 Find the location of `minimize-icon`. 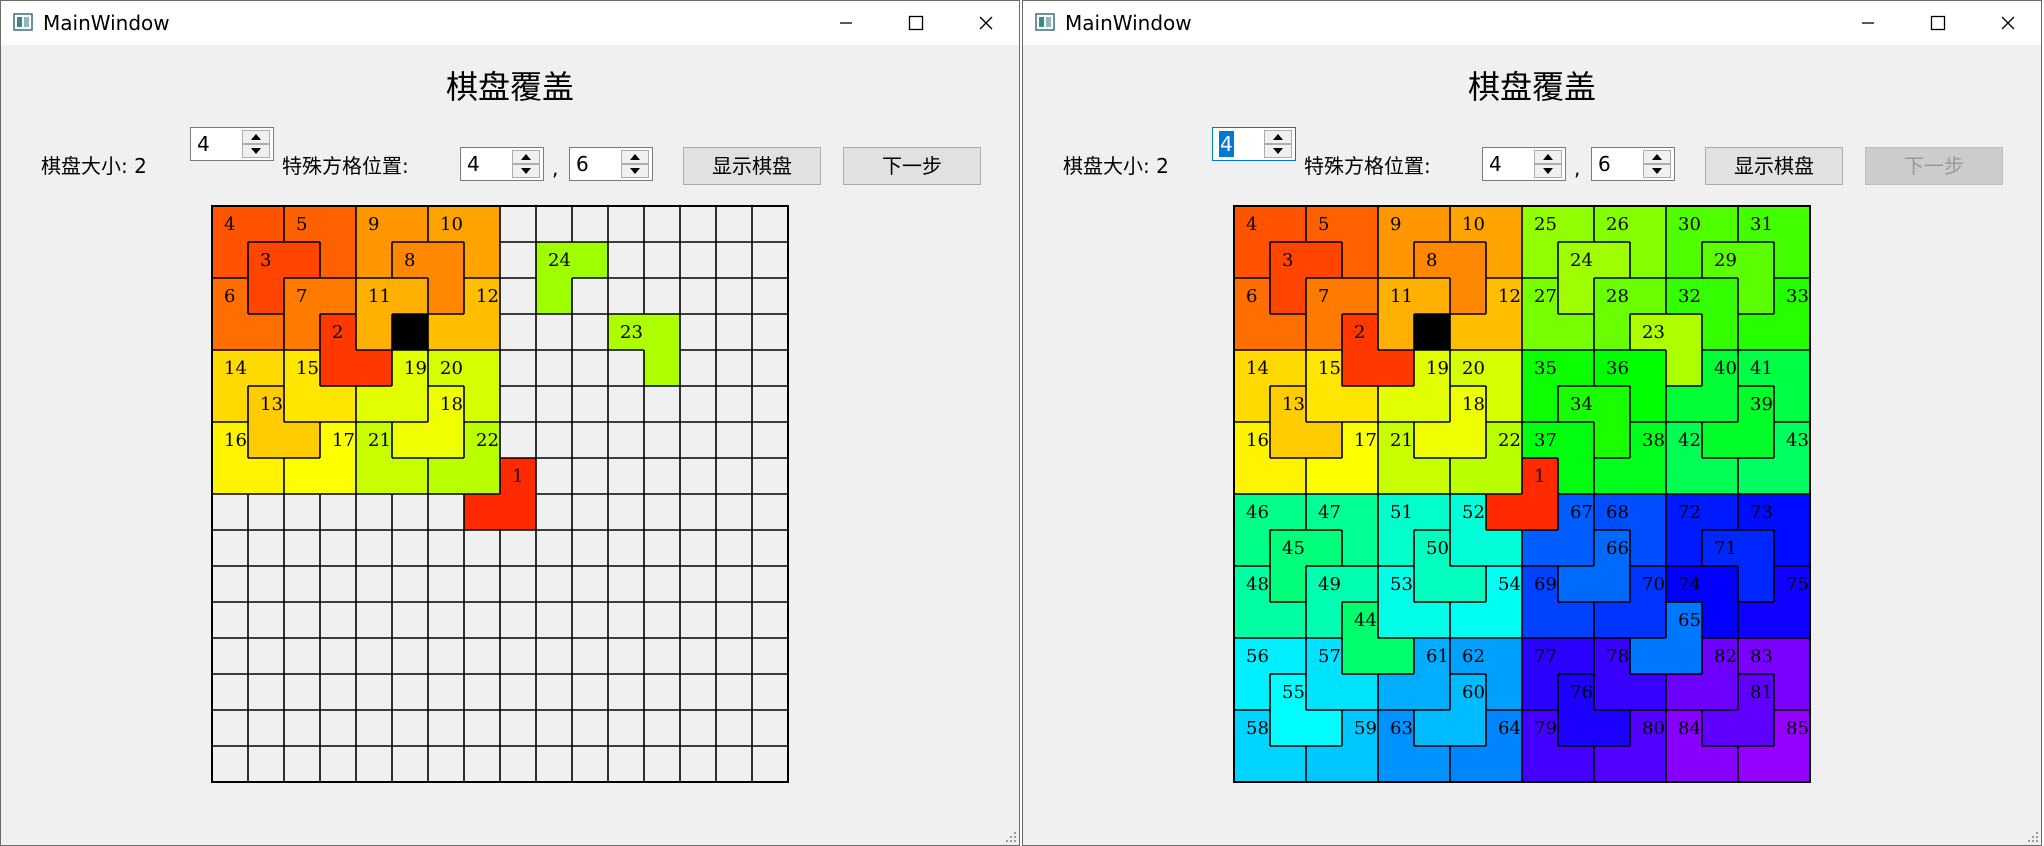

minimize-icon is located at coordinates (846, 23).